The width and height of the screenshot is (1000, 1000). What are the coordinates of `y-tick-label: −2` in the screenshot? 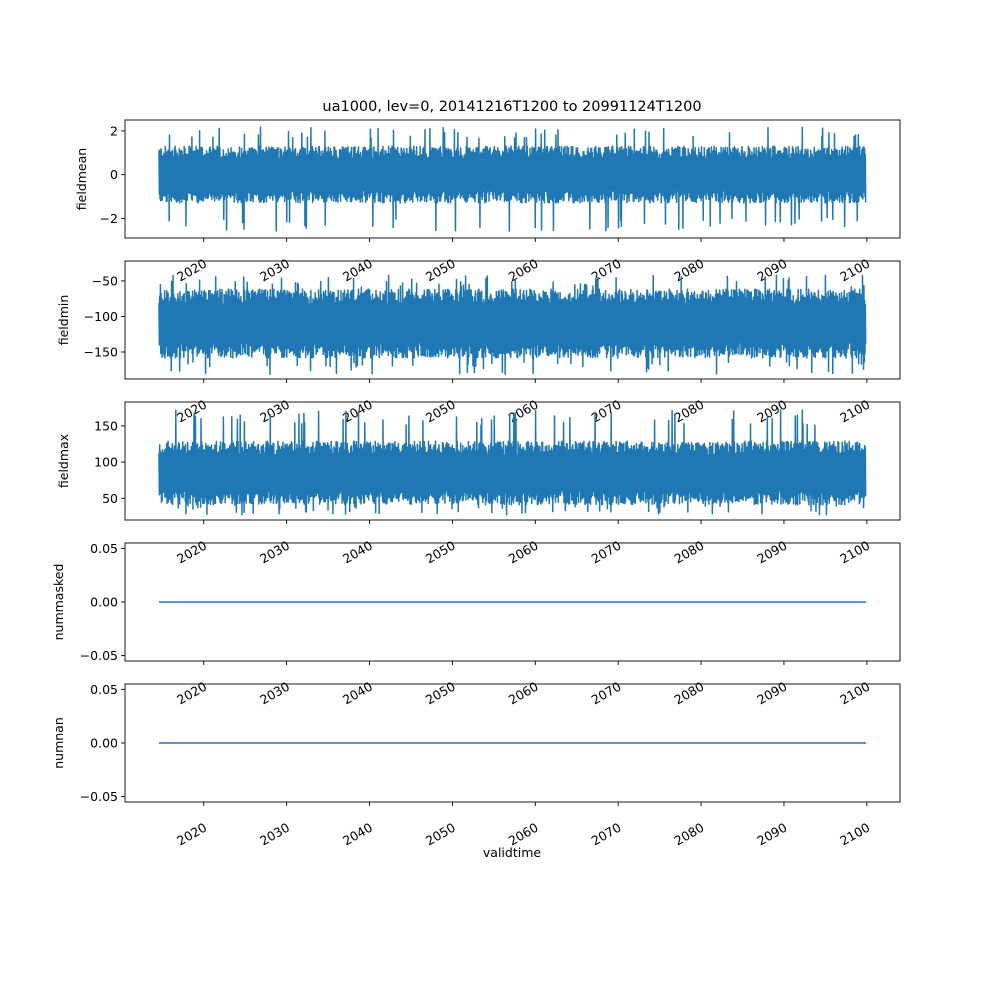 It's located at (109, 218).